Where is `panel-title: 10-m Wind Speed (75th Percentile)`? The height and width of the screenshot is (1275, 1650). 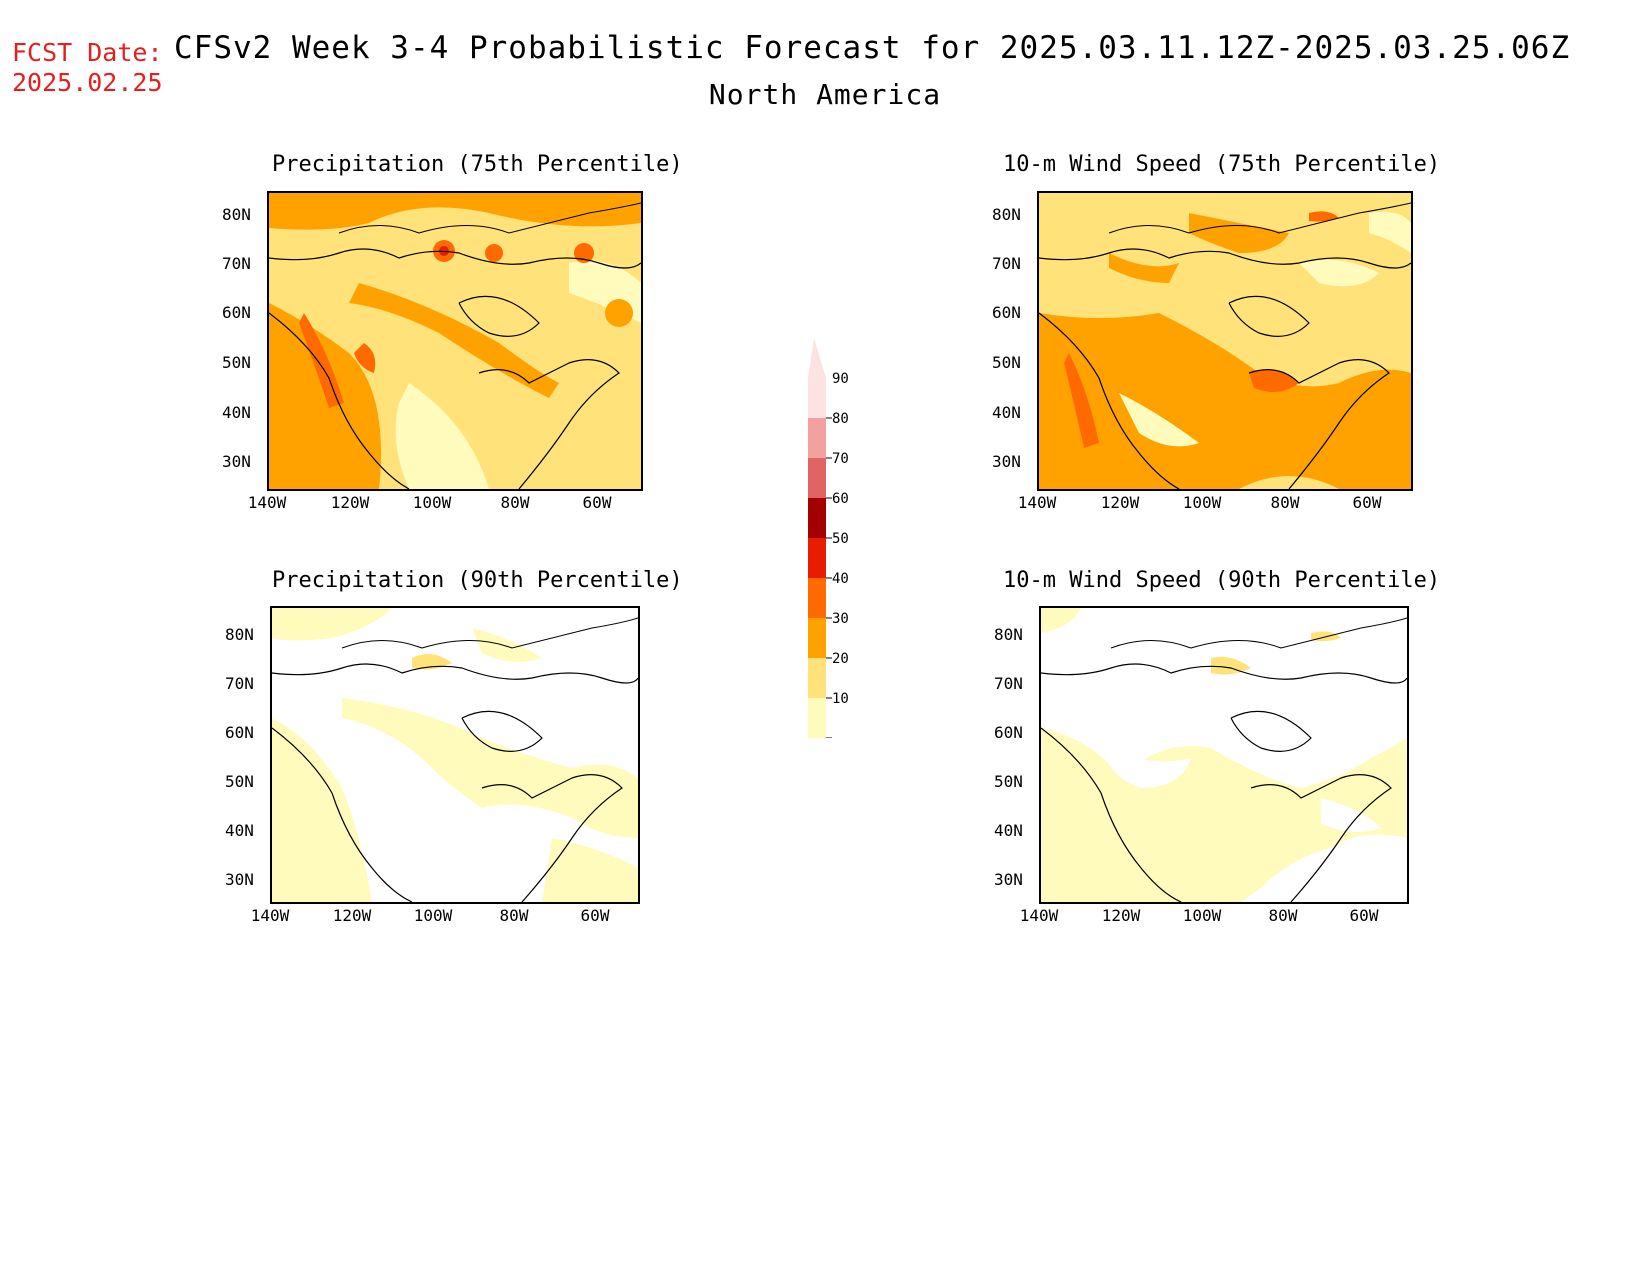 panel-title: 10-m Wind Speed (75th Percentile) is located at coordinates (1222, 164).